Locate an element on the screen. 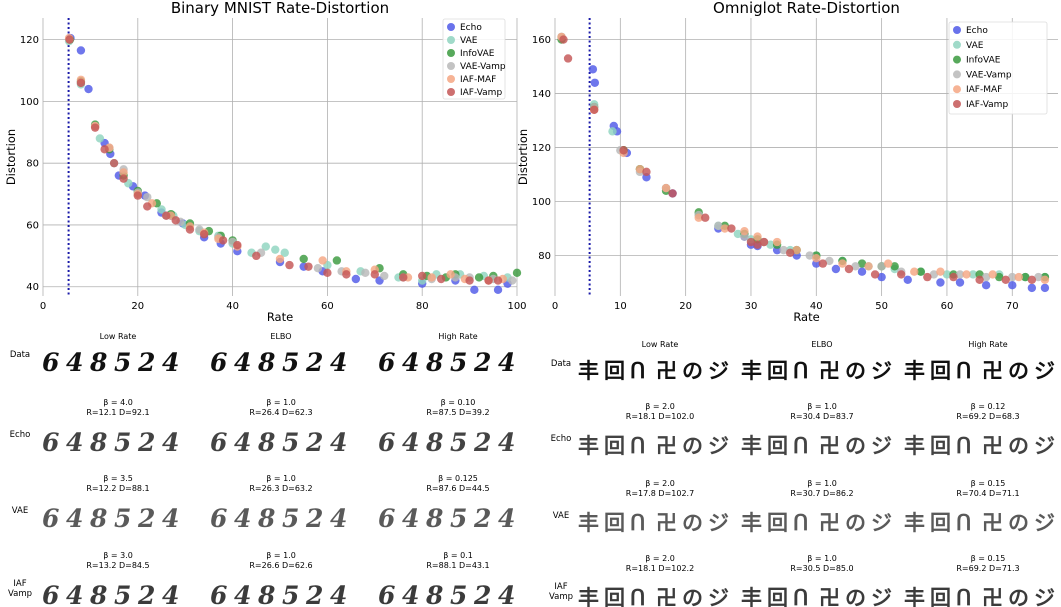 The height and width of the screenshot is (607, 1061). beta-annotation: β = 0.1 is located at coordinates (458, 555).